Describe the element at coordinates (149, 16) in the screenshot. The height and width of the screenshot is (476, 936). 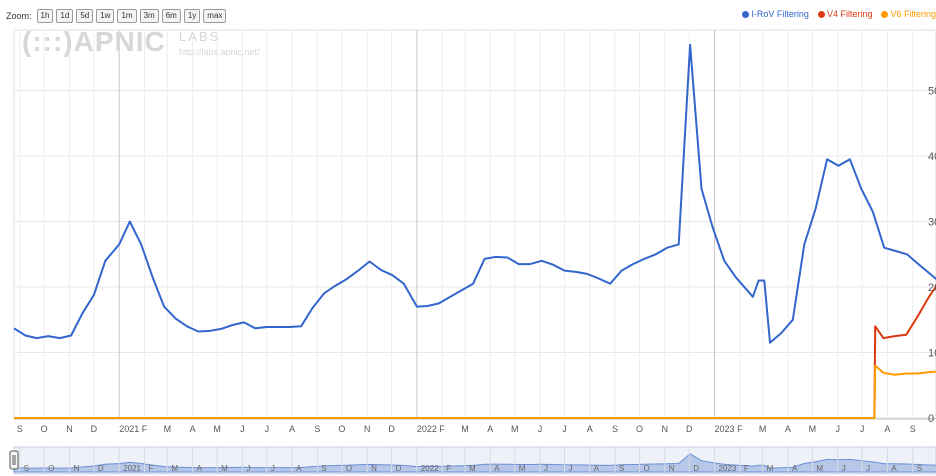
I see `zoom-3m-button: 3m` at that location.